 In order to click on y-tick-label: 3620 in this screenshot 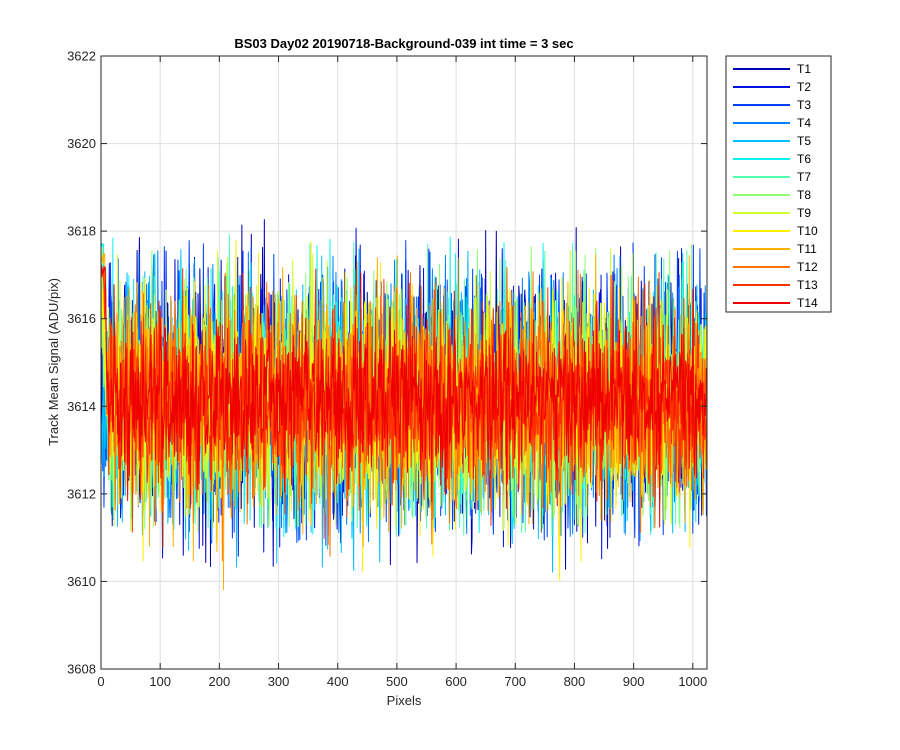, I will do `click(81, 143)`.